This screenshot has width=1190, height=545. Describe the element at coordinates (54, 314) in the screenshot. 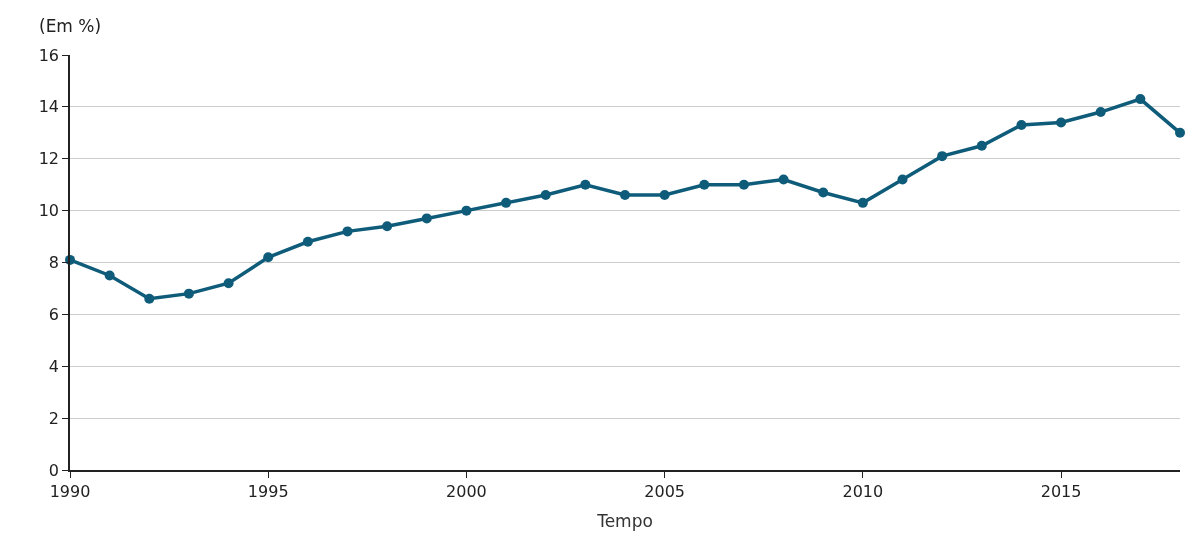

I see `y-tick-label: 6` at that location.